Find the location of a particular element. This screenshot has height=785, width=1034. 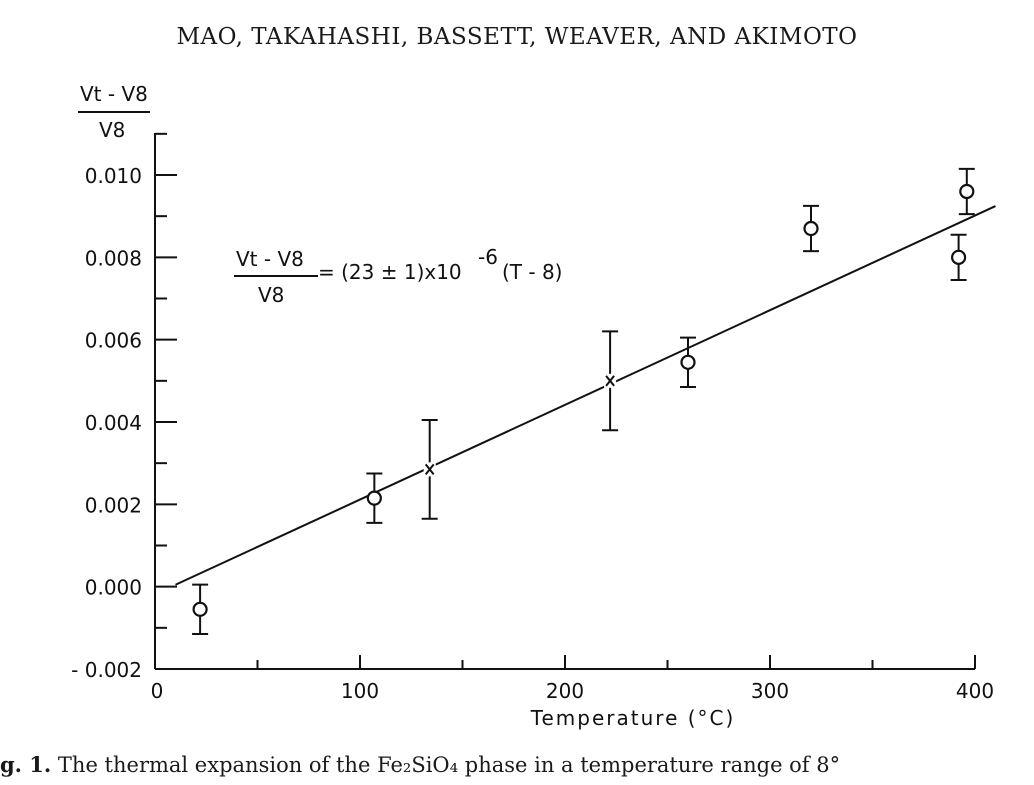

equation-rhs: = (23 ± 1)x10 is located at coordinates (390, 272).